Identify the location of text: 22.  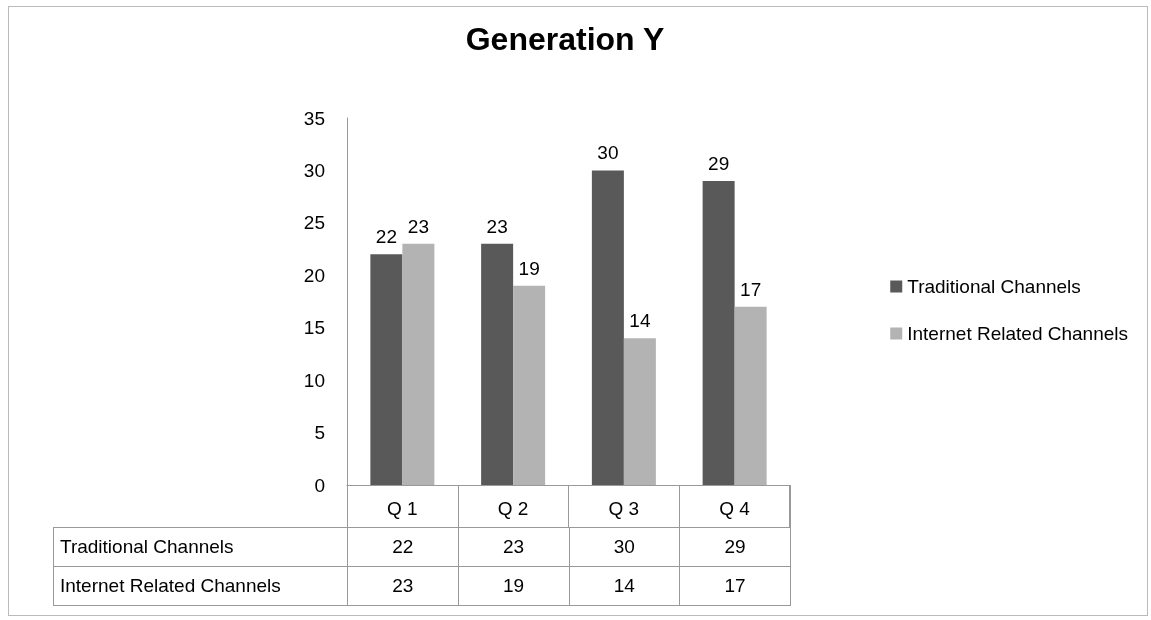
(403, 547).